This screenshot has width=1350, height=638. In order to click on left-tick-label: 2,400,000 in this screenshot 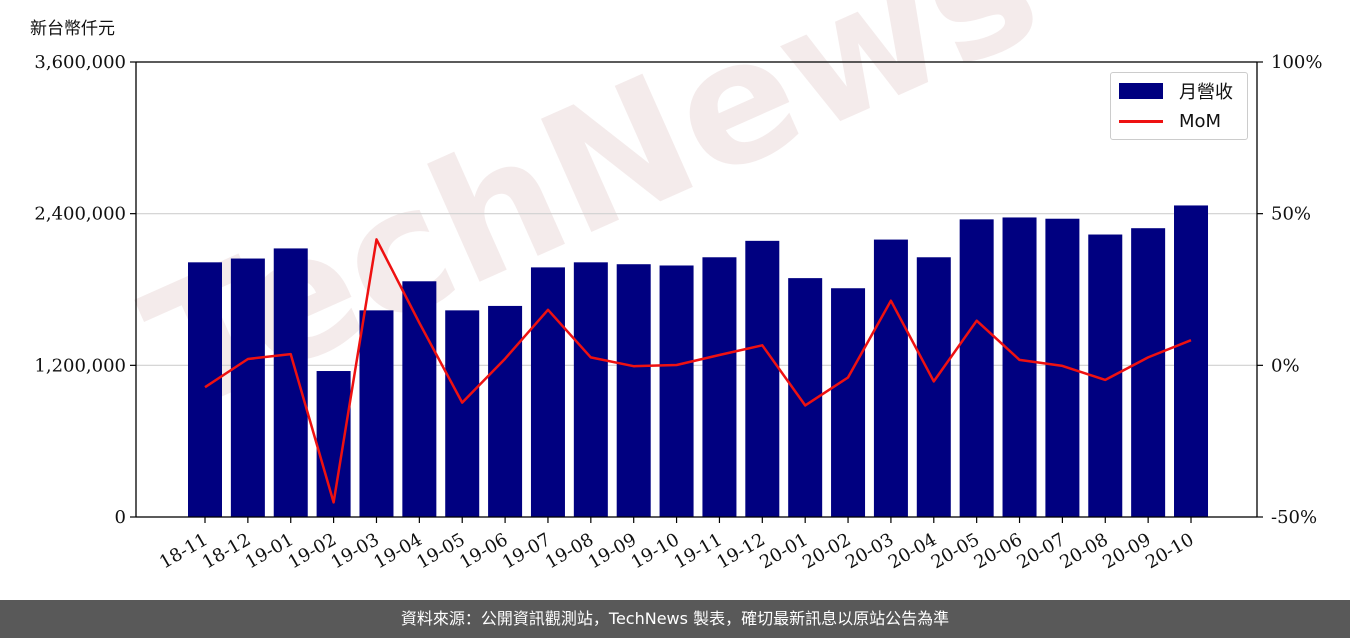, I will do `click(80, 214)`.